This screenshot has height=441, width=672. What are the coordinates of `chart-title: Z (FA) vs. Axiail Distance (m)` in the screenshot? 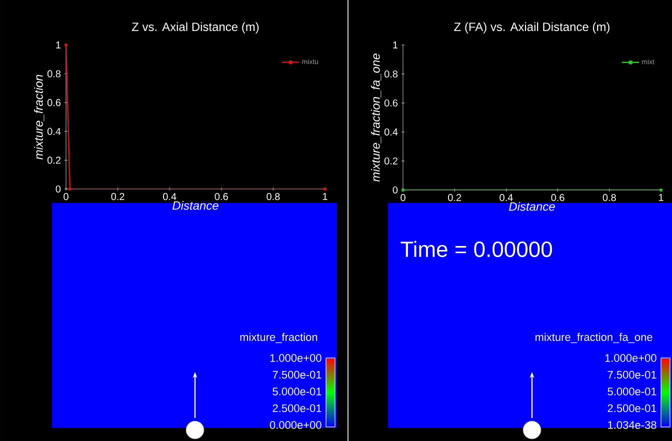 It's located at (532, 28).